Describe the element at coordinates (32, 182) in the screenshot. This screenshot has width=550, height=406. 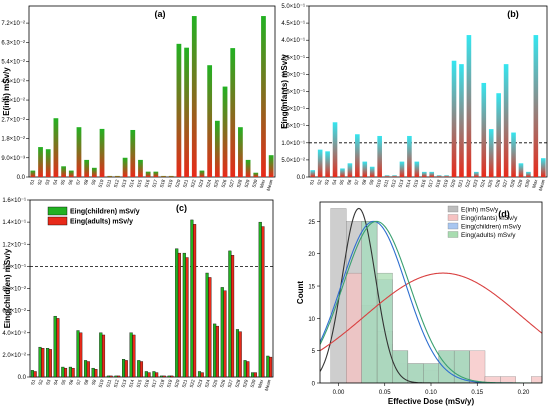
I see `panel-a-category-label: S1` at that location.